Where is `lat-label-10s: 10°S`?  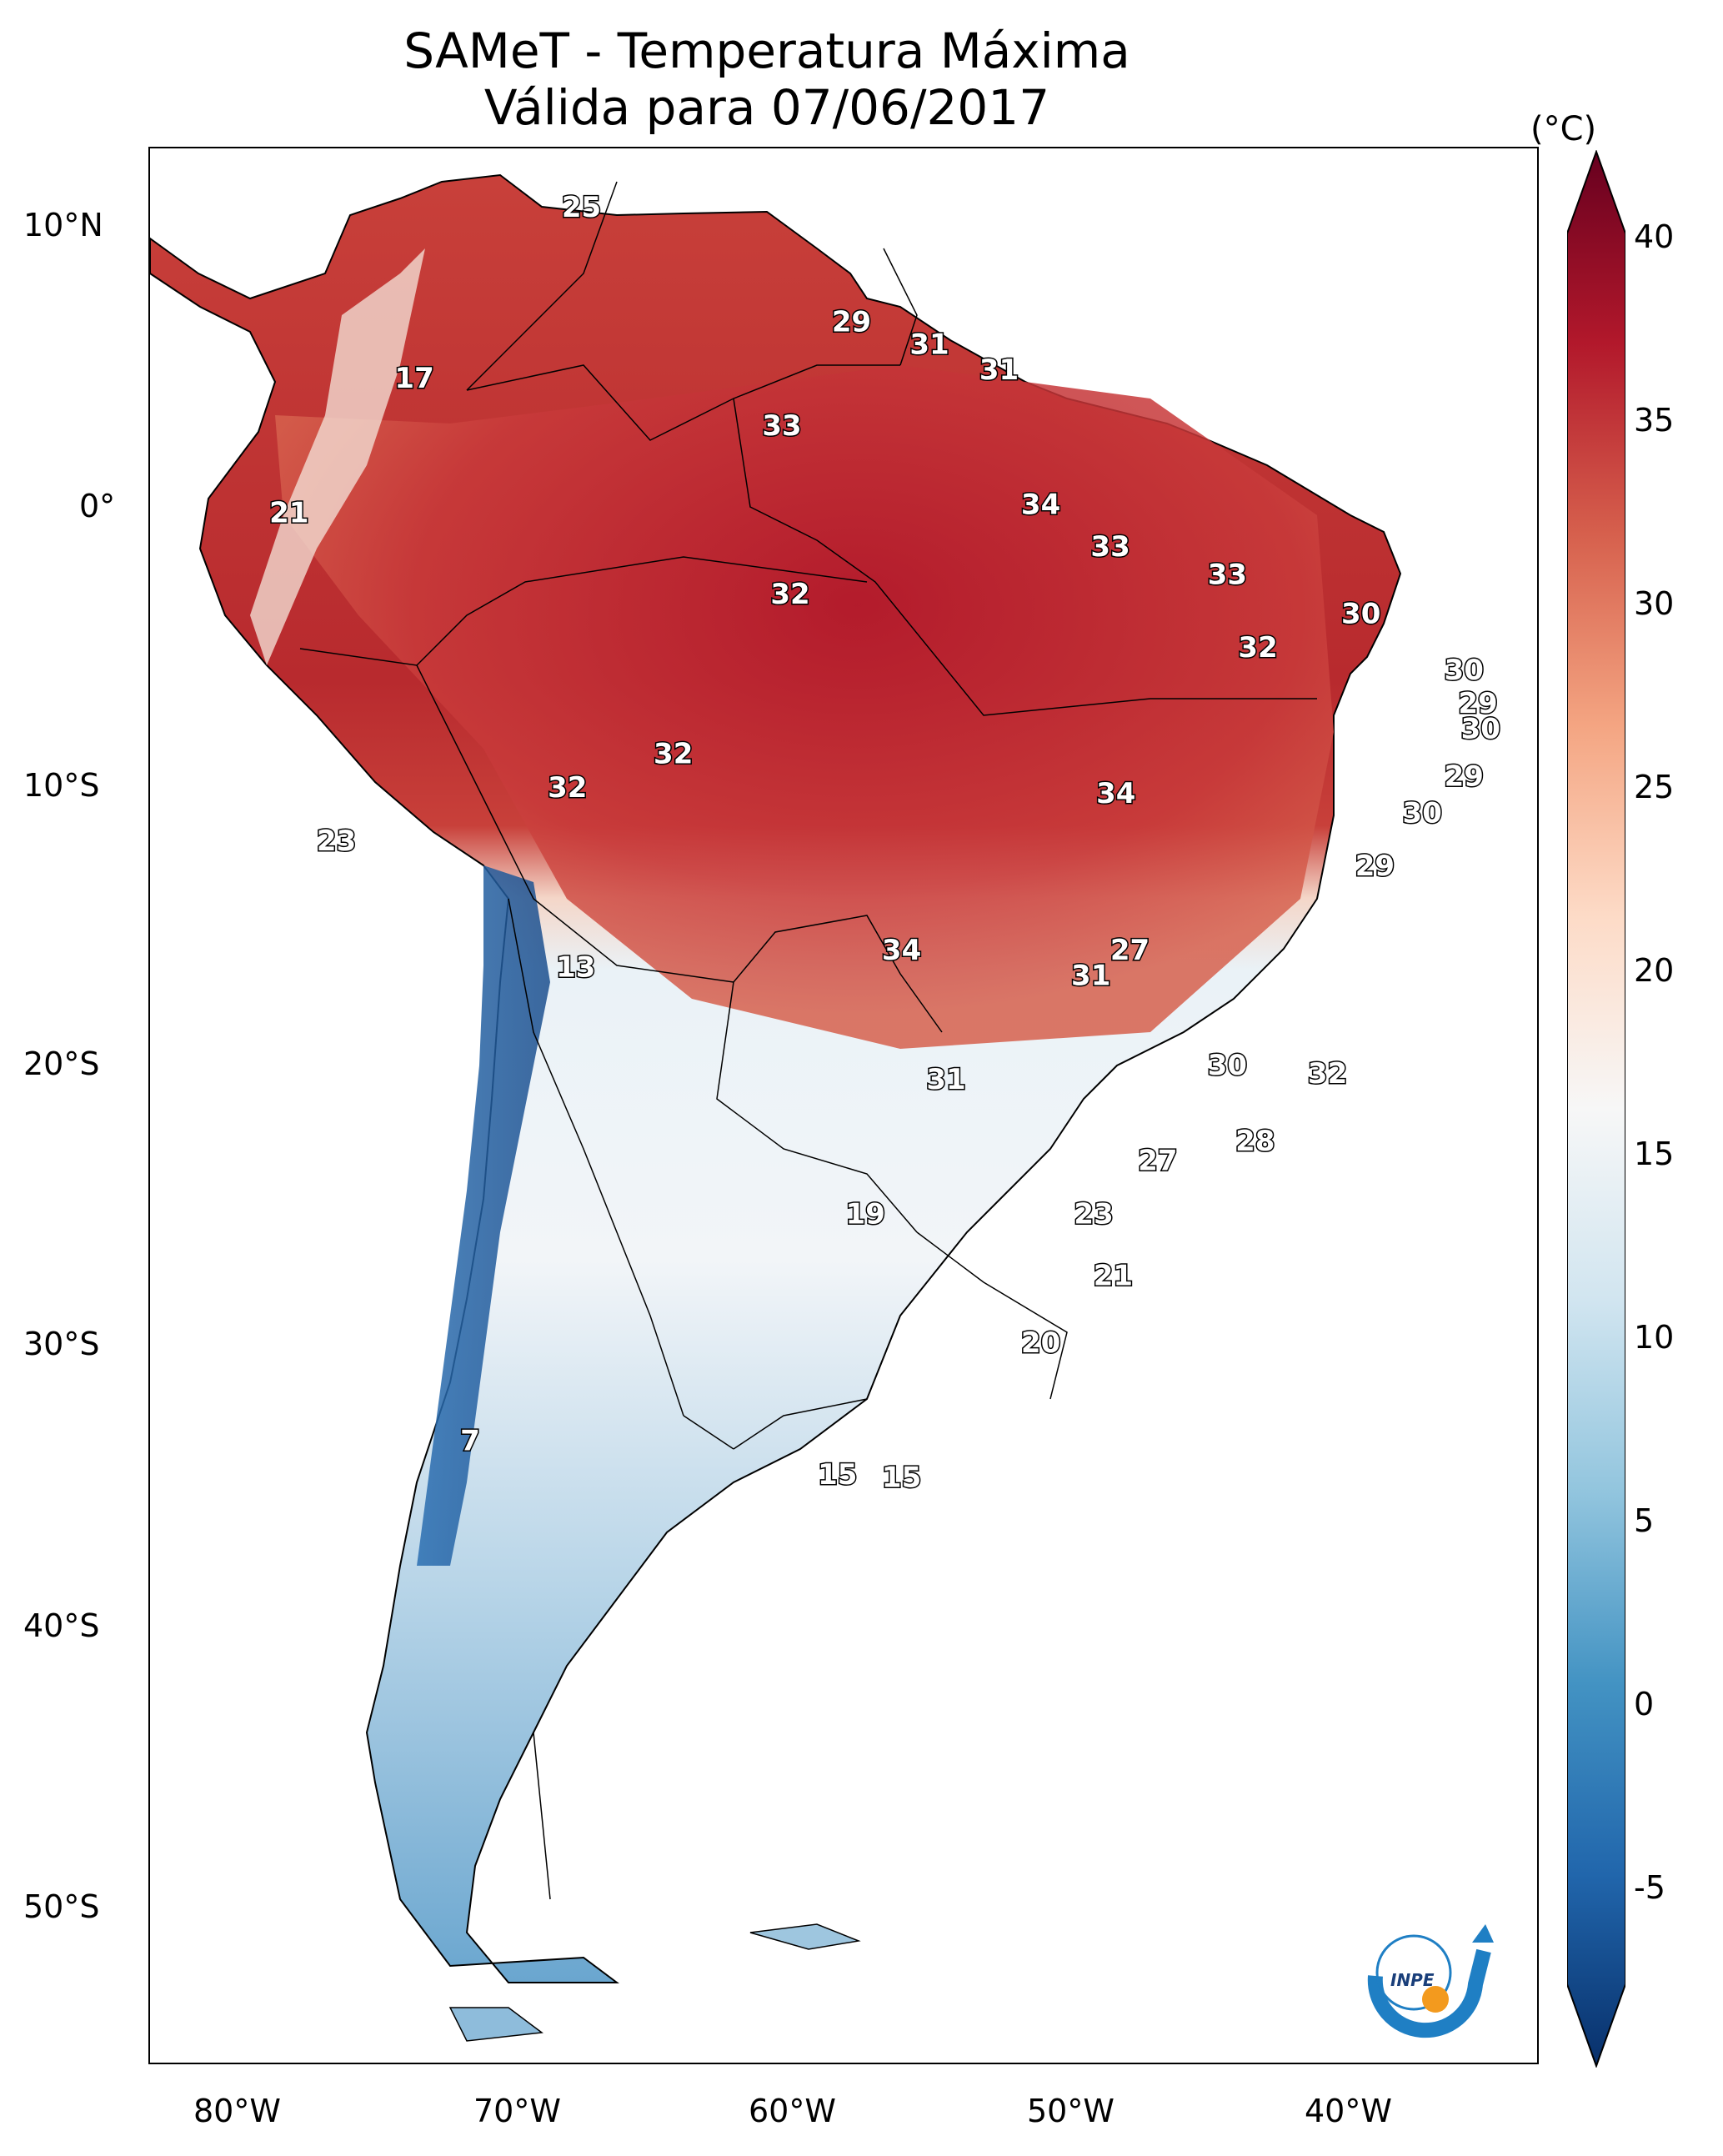 lat-label-10s: 10°S is located at coordinates (62, 785).